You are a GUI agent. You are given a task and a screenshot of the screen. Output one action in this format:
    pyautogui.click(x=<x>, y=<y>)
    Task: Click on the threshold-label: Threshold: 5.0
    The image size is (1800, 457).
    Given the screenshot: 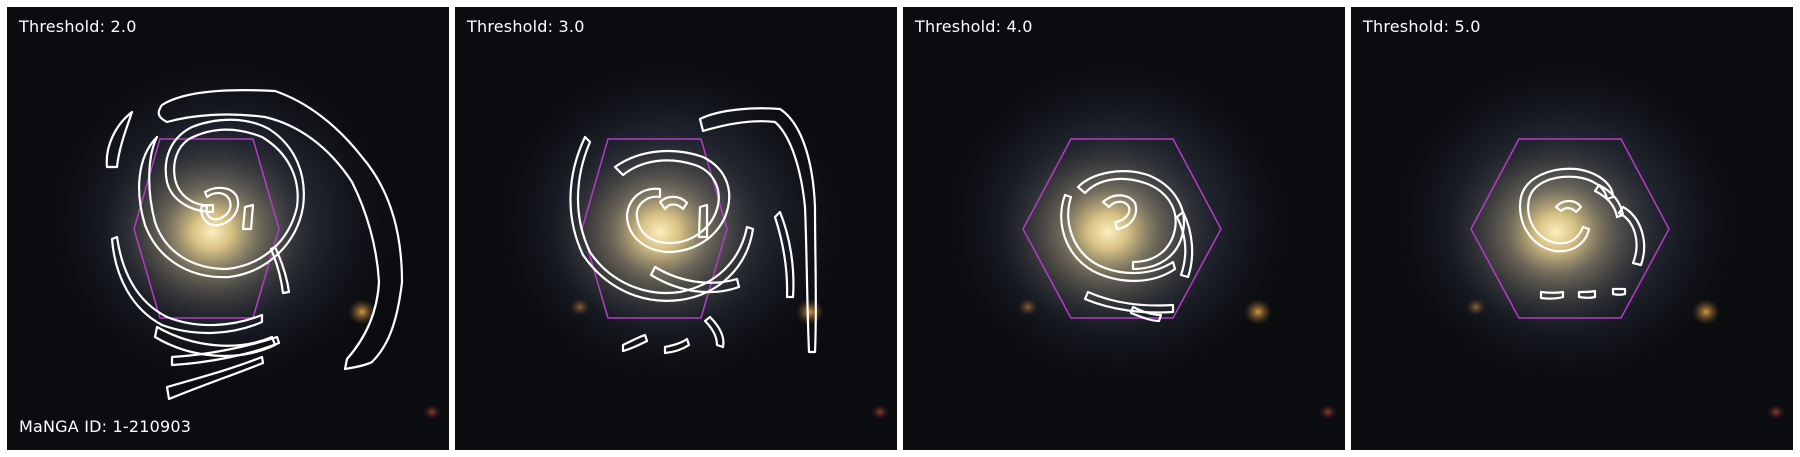 What is the action you would take?
    pyautogui.click(x=1422, y=26)
    